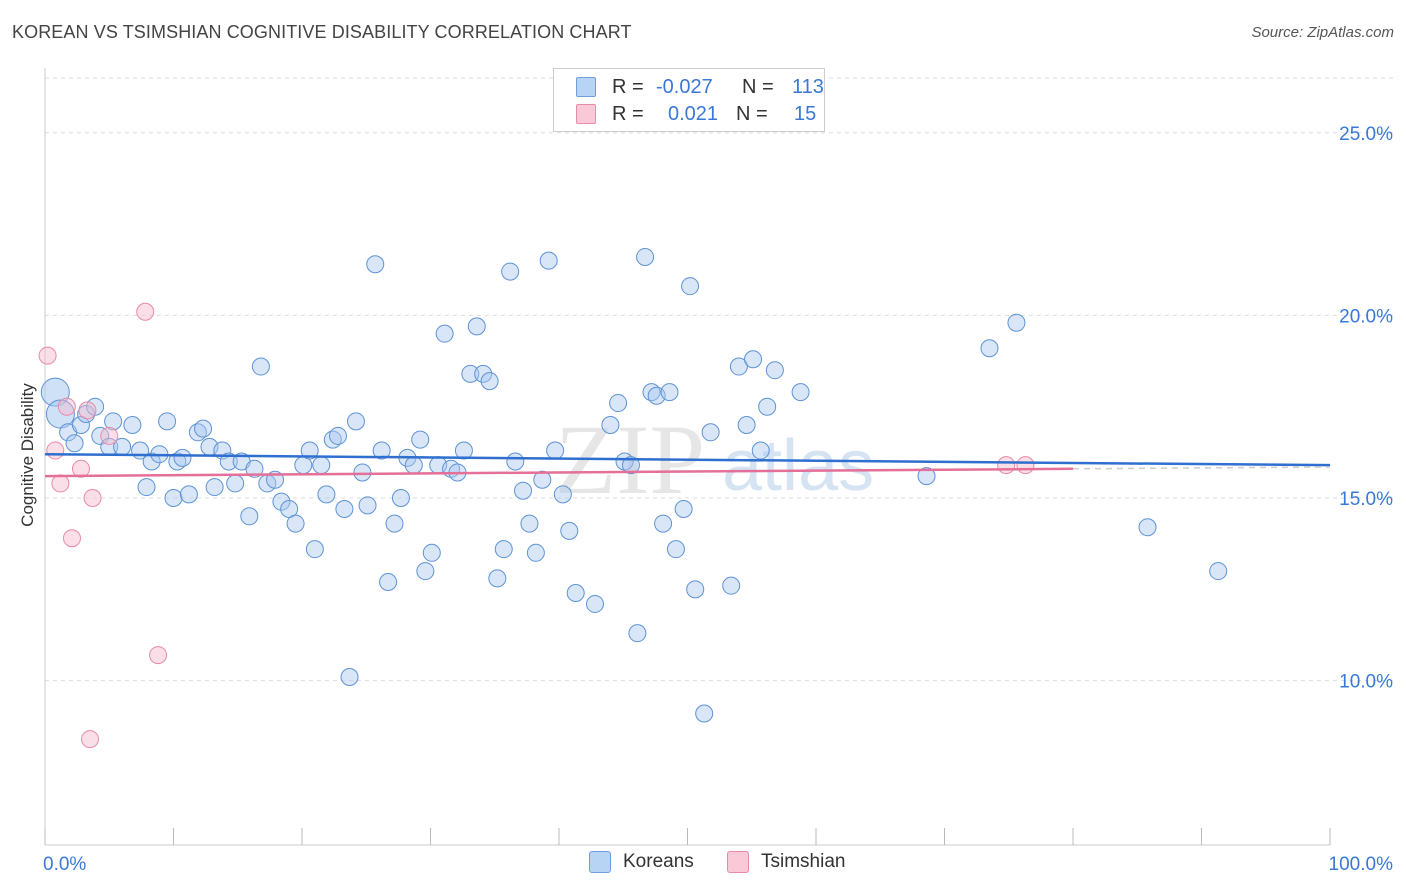  Describe the element at coordinates (1361, 864) in the screenshot. I see `x-tick-label: 100.0%` at that location.